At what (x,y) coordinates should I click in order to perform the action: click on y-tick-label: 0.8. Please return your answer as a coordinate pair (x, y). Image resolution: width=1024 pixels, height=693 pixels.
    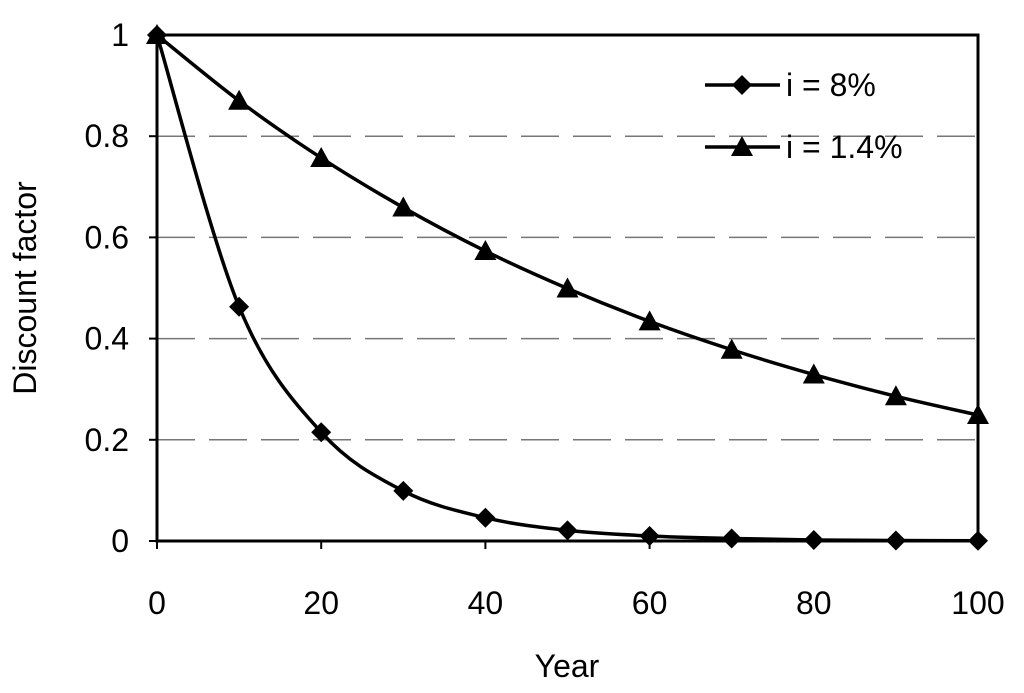
    Looking at the image, I should click on (107, 136).